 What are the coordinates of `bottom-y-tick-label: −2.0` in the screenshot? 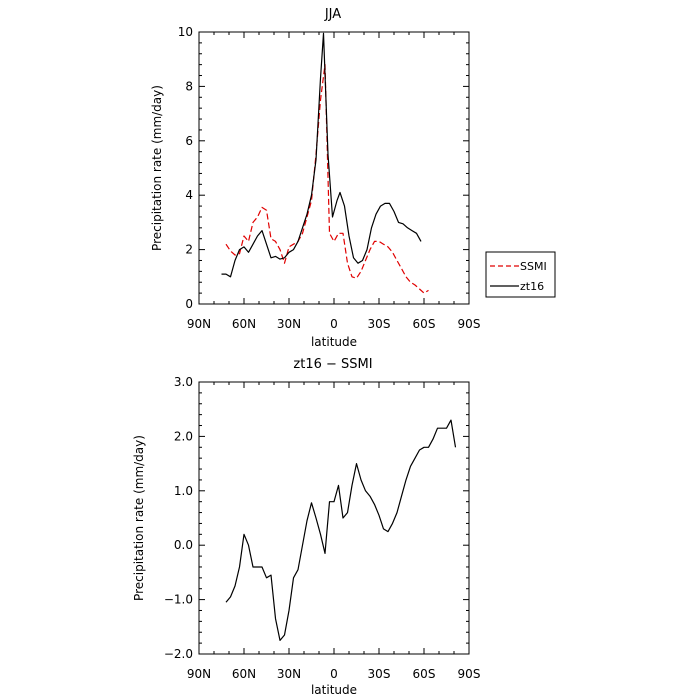 It's located at (178, 654).